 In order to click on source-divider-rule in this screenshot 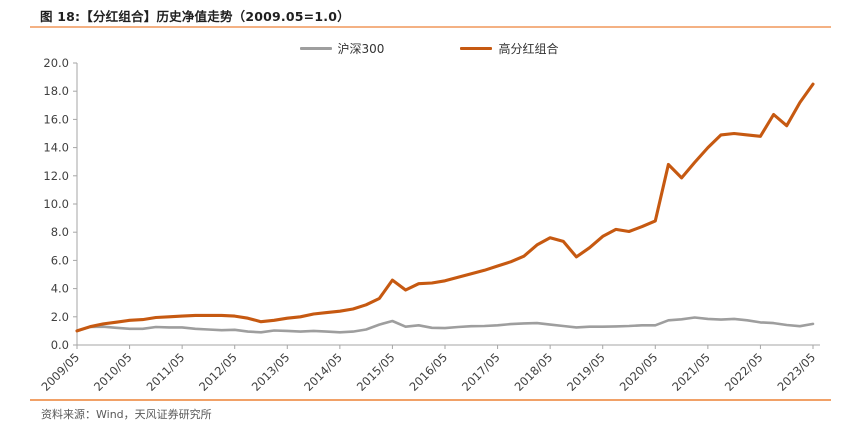, I will do `click(430, 400)`.